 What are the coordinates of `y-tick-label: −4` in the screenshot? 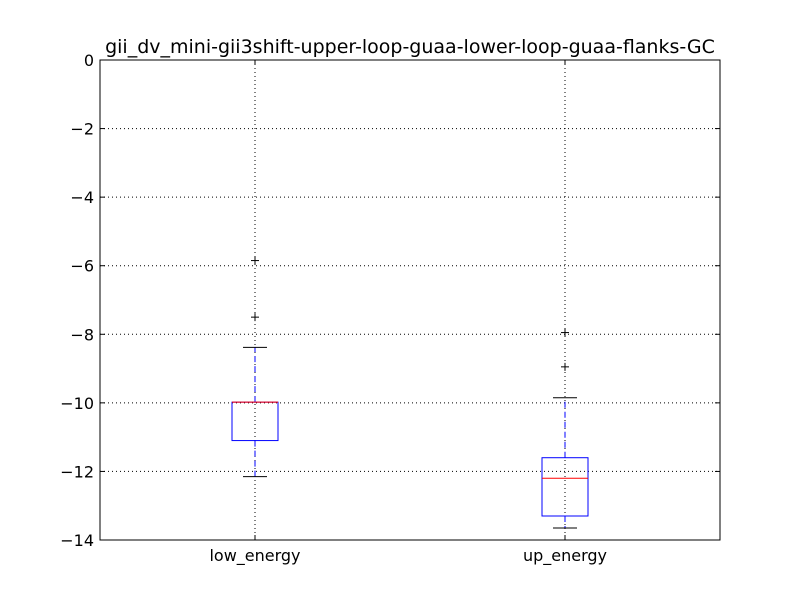 It's located at (82, 197).